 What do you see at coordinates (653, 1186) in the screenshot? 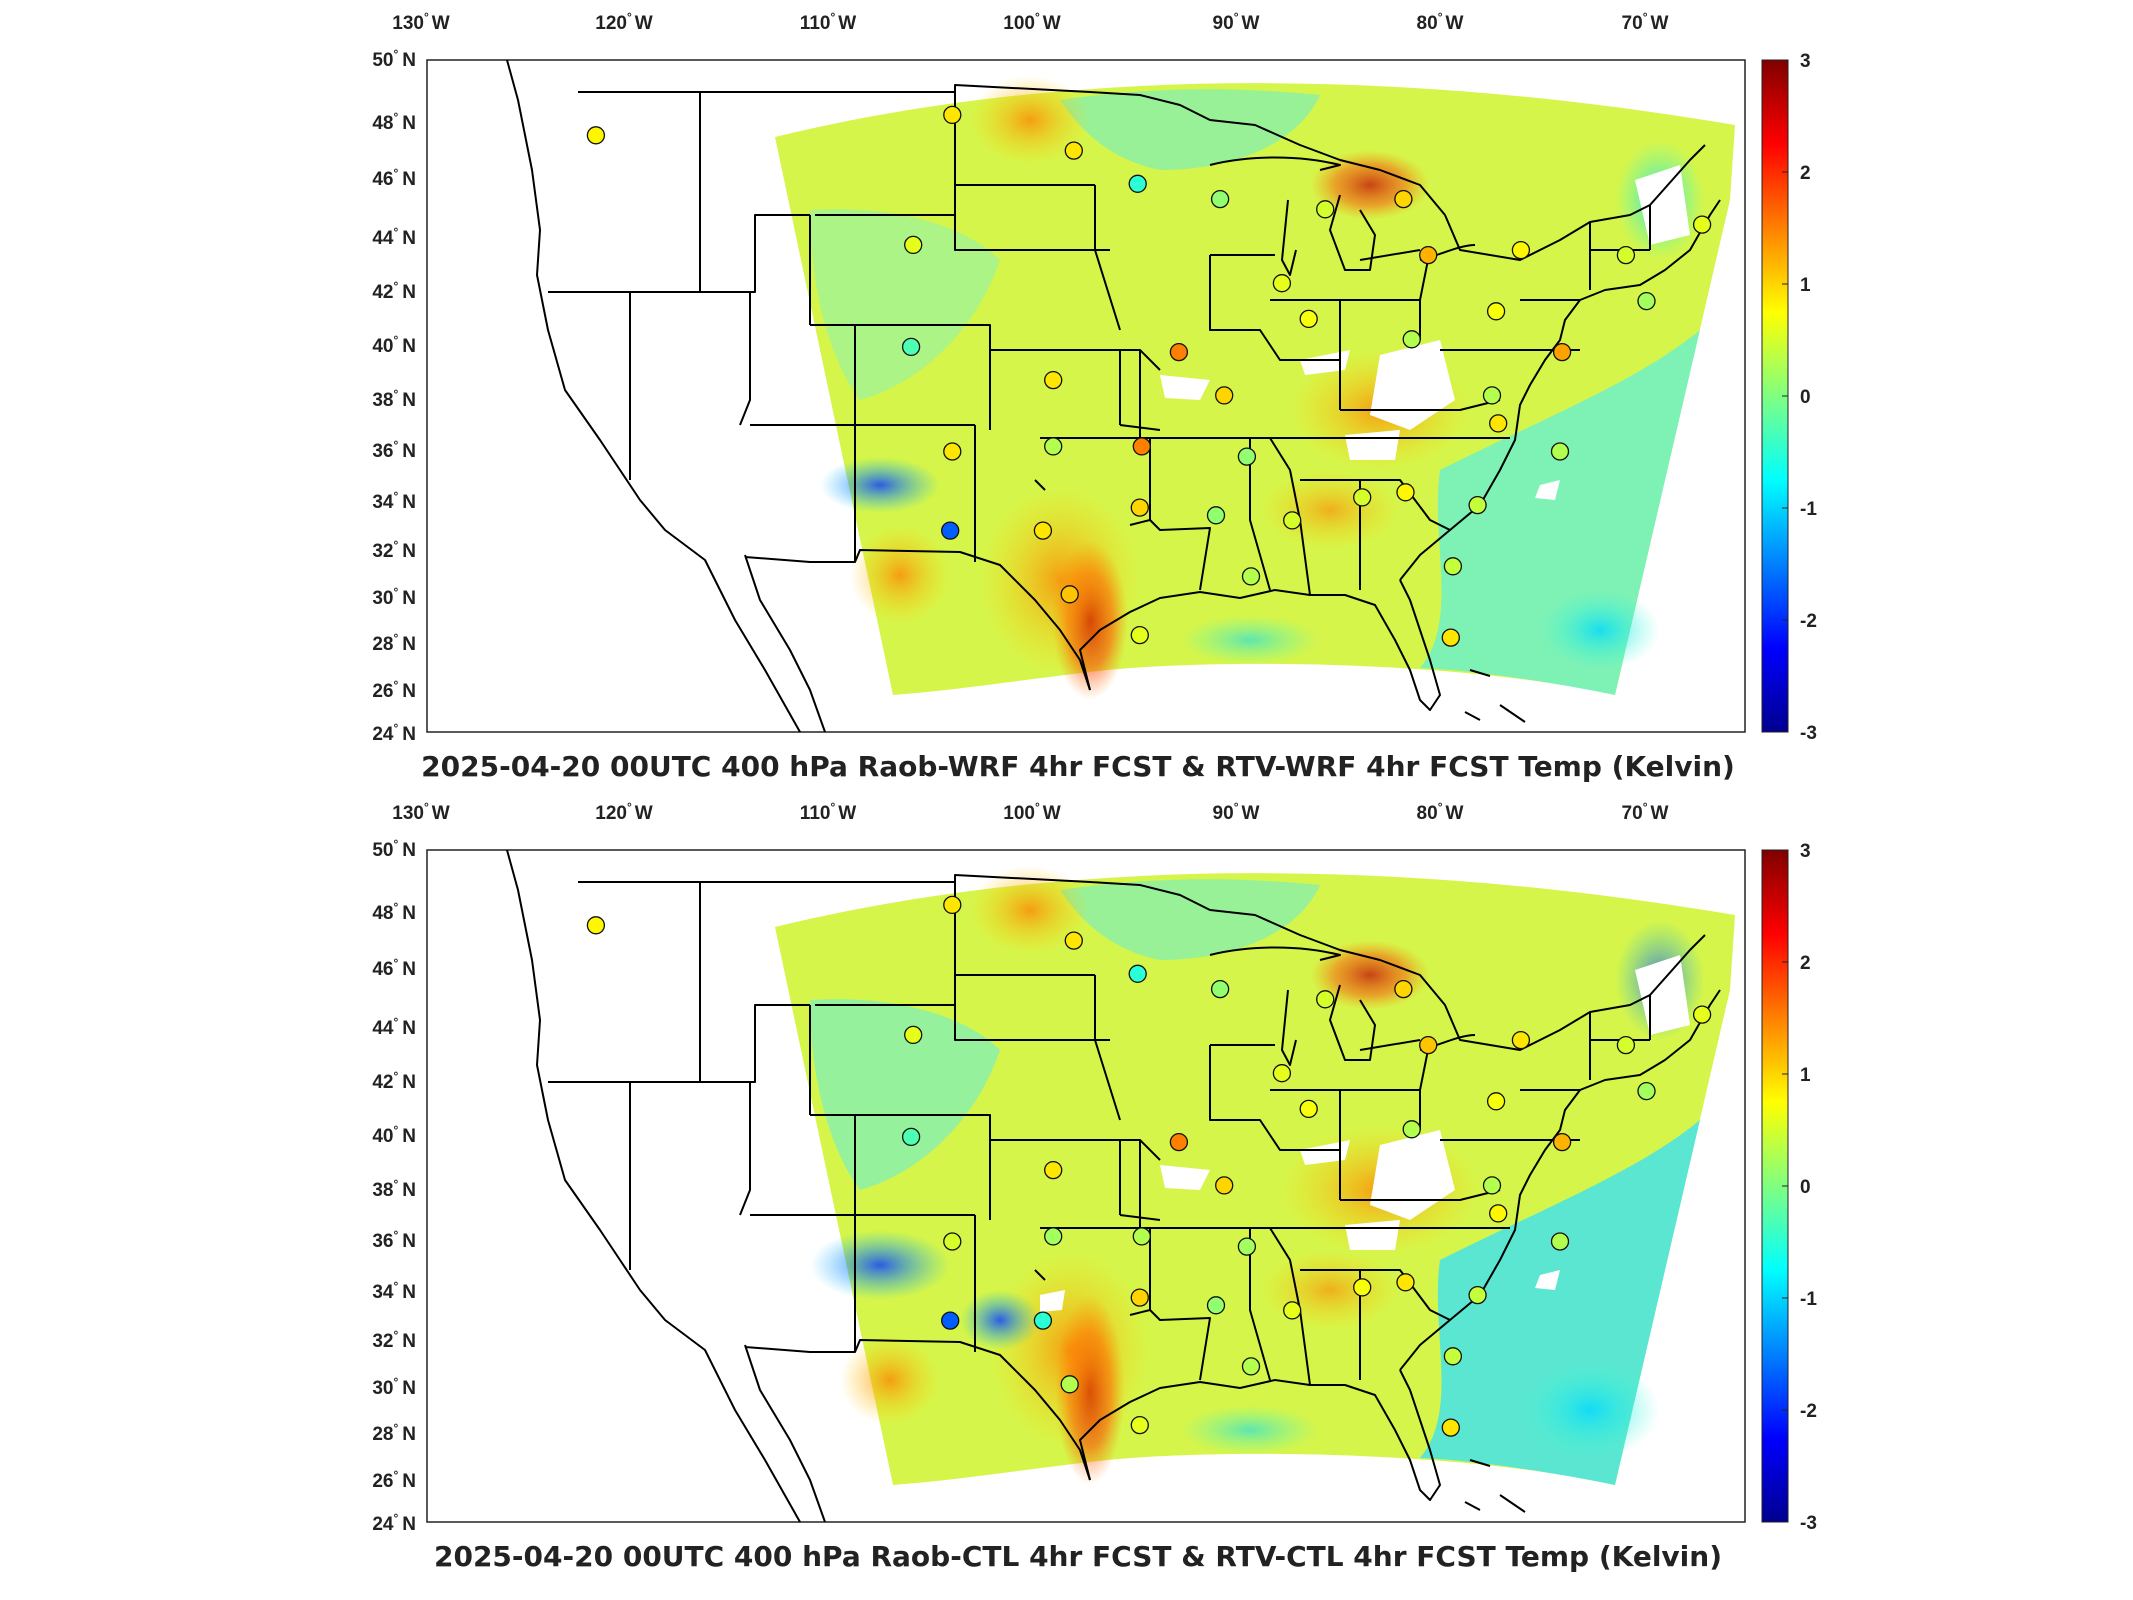
I see `west-coast-outline` at bounding box center [653, 1186].